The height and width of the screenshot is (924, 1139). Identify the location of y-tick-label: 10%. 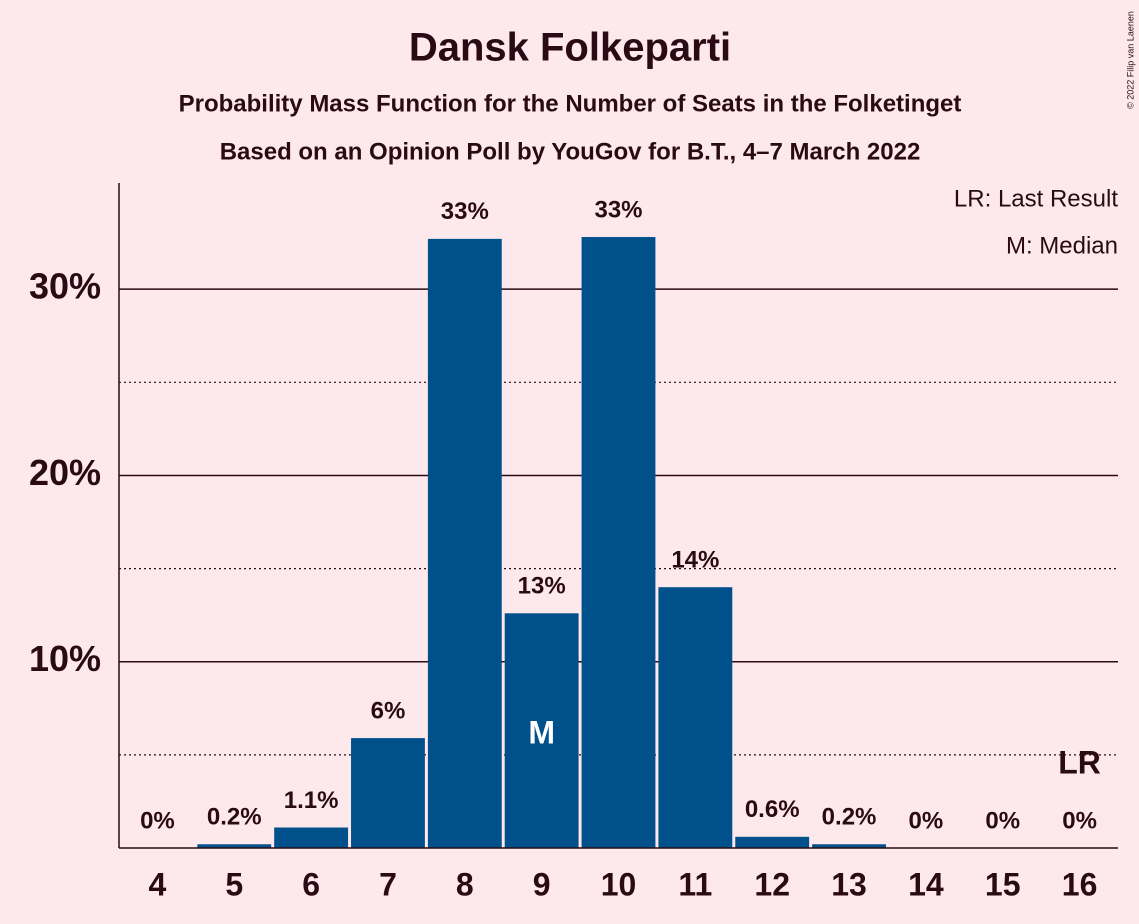
(65, 658).